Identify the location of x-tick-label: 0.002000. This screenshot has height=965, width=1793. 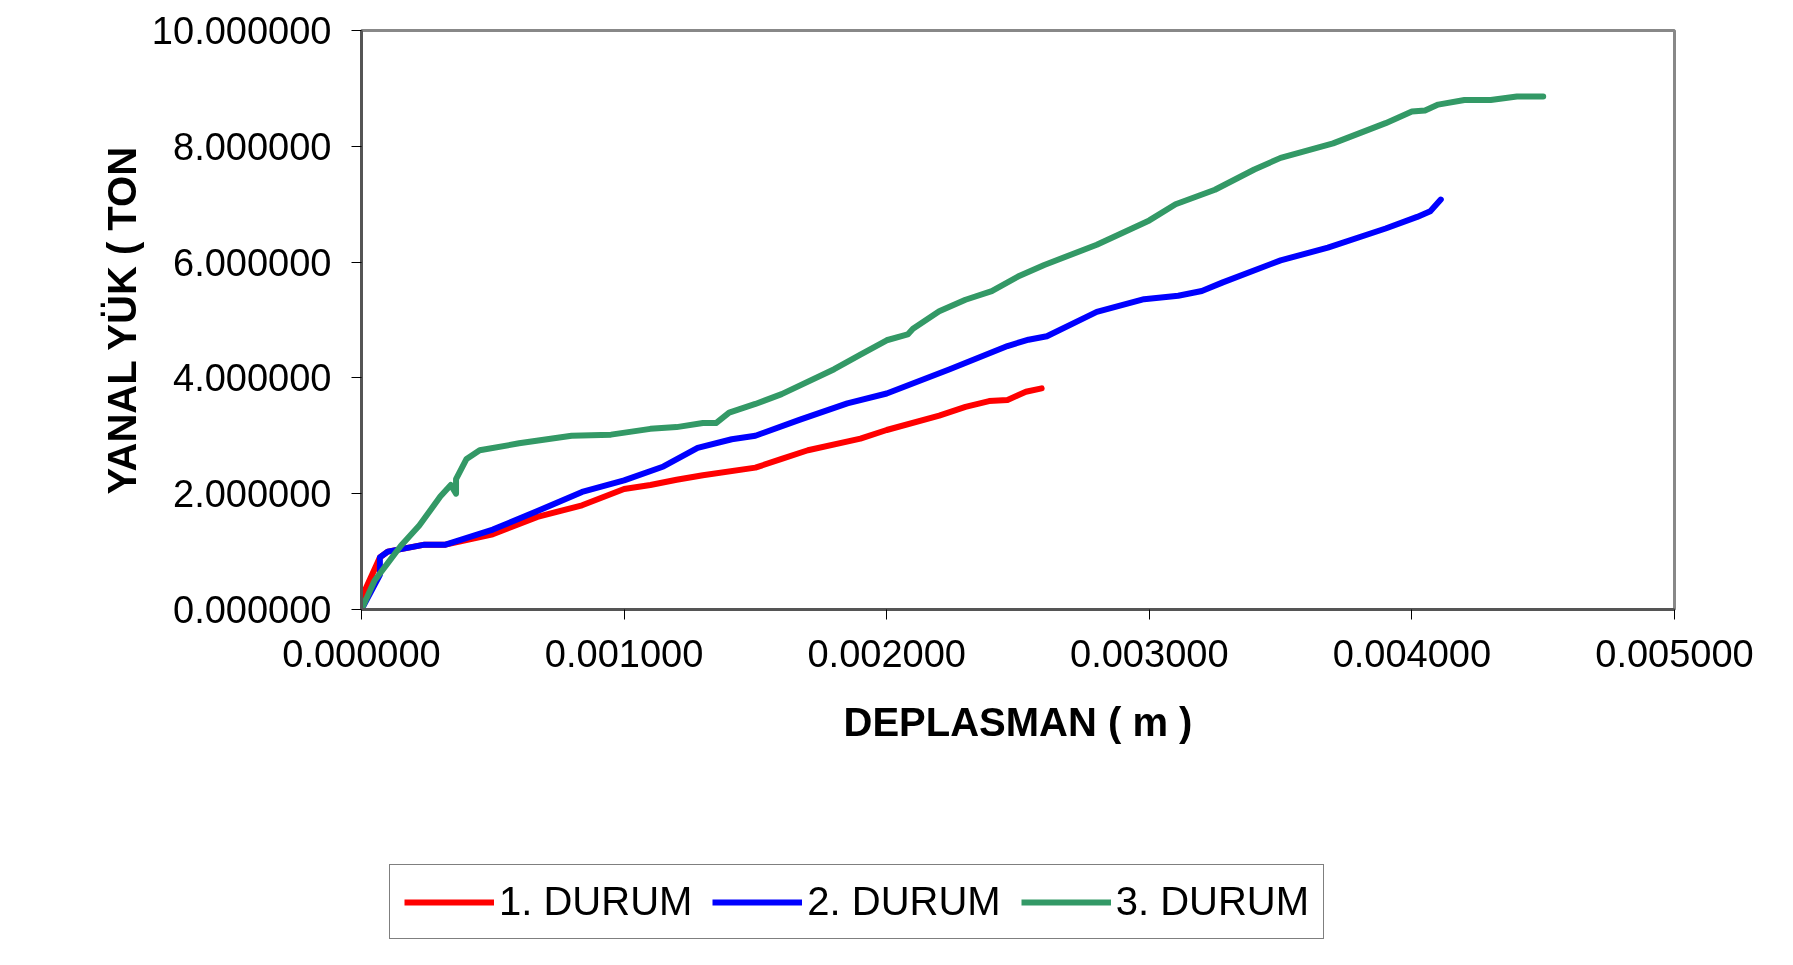
(886, 653).